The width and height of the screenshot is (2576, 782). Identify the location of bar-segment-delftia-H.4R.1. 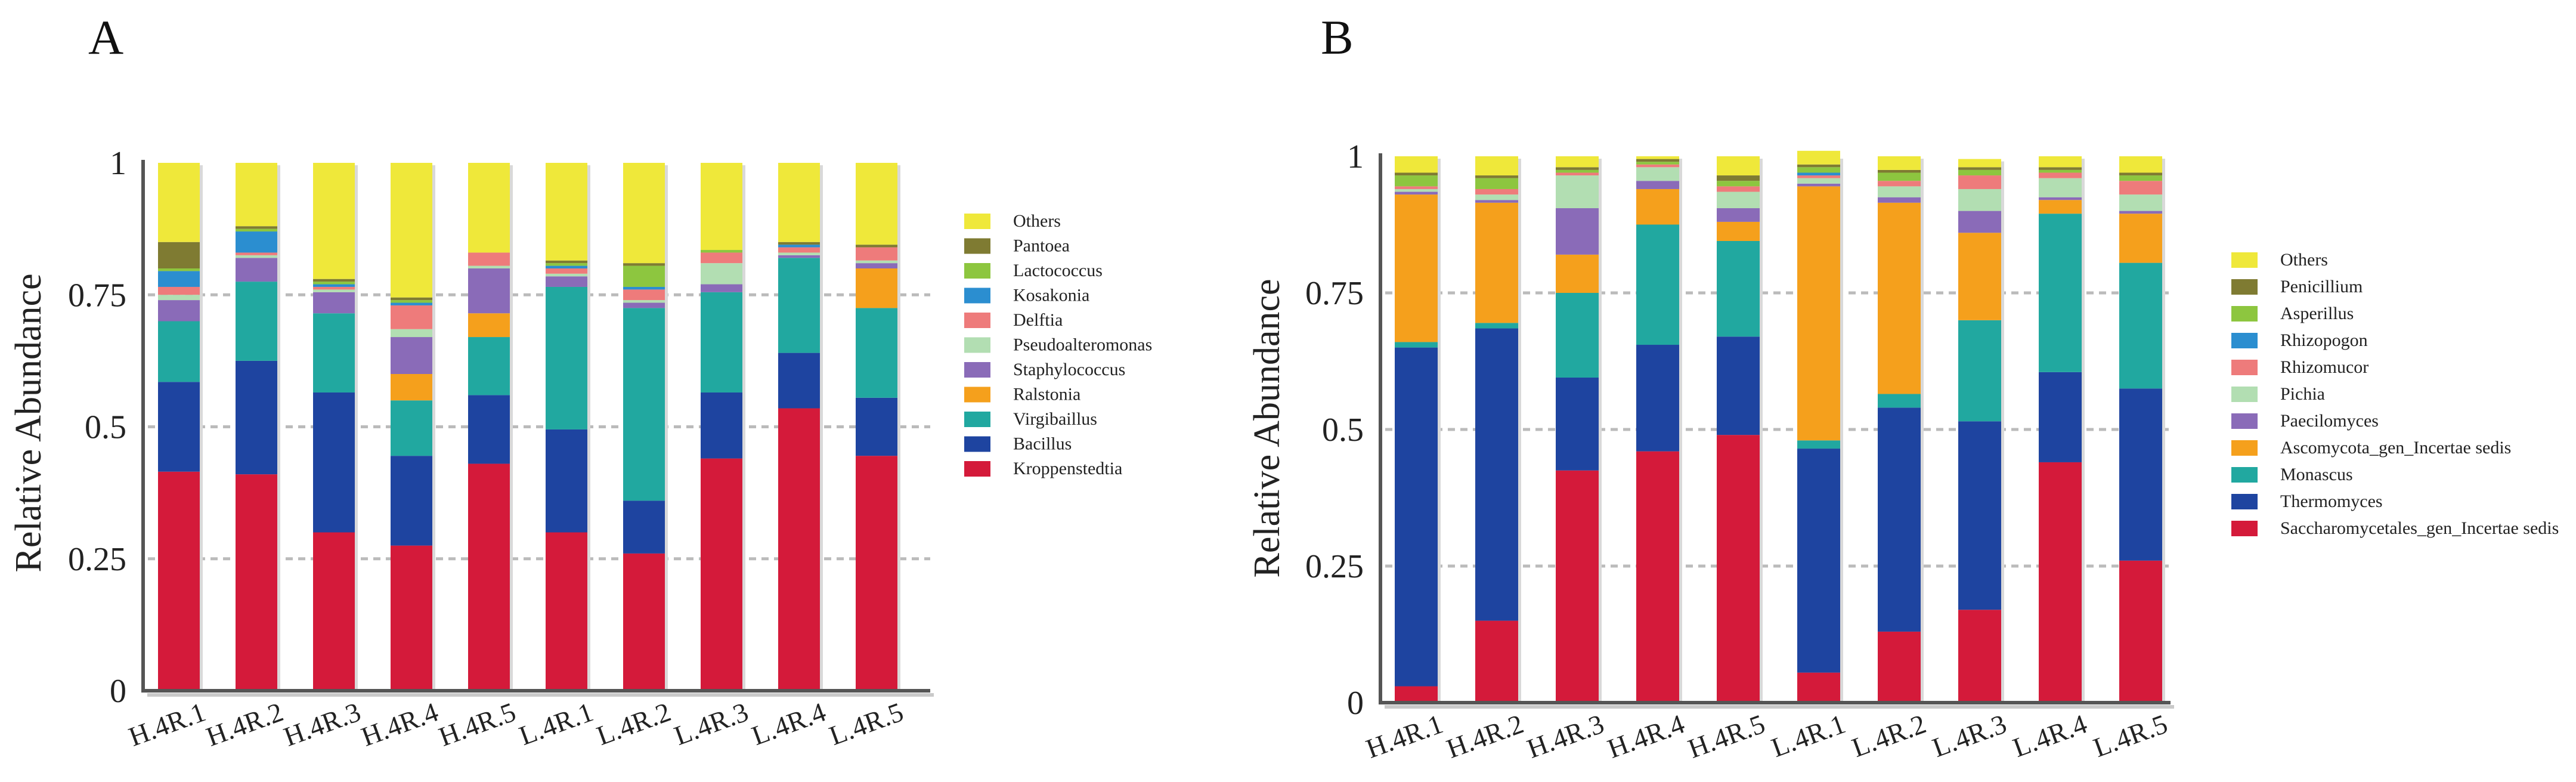
(179, 290).